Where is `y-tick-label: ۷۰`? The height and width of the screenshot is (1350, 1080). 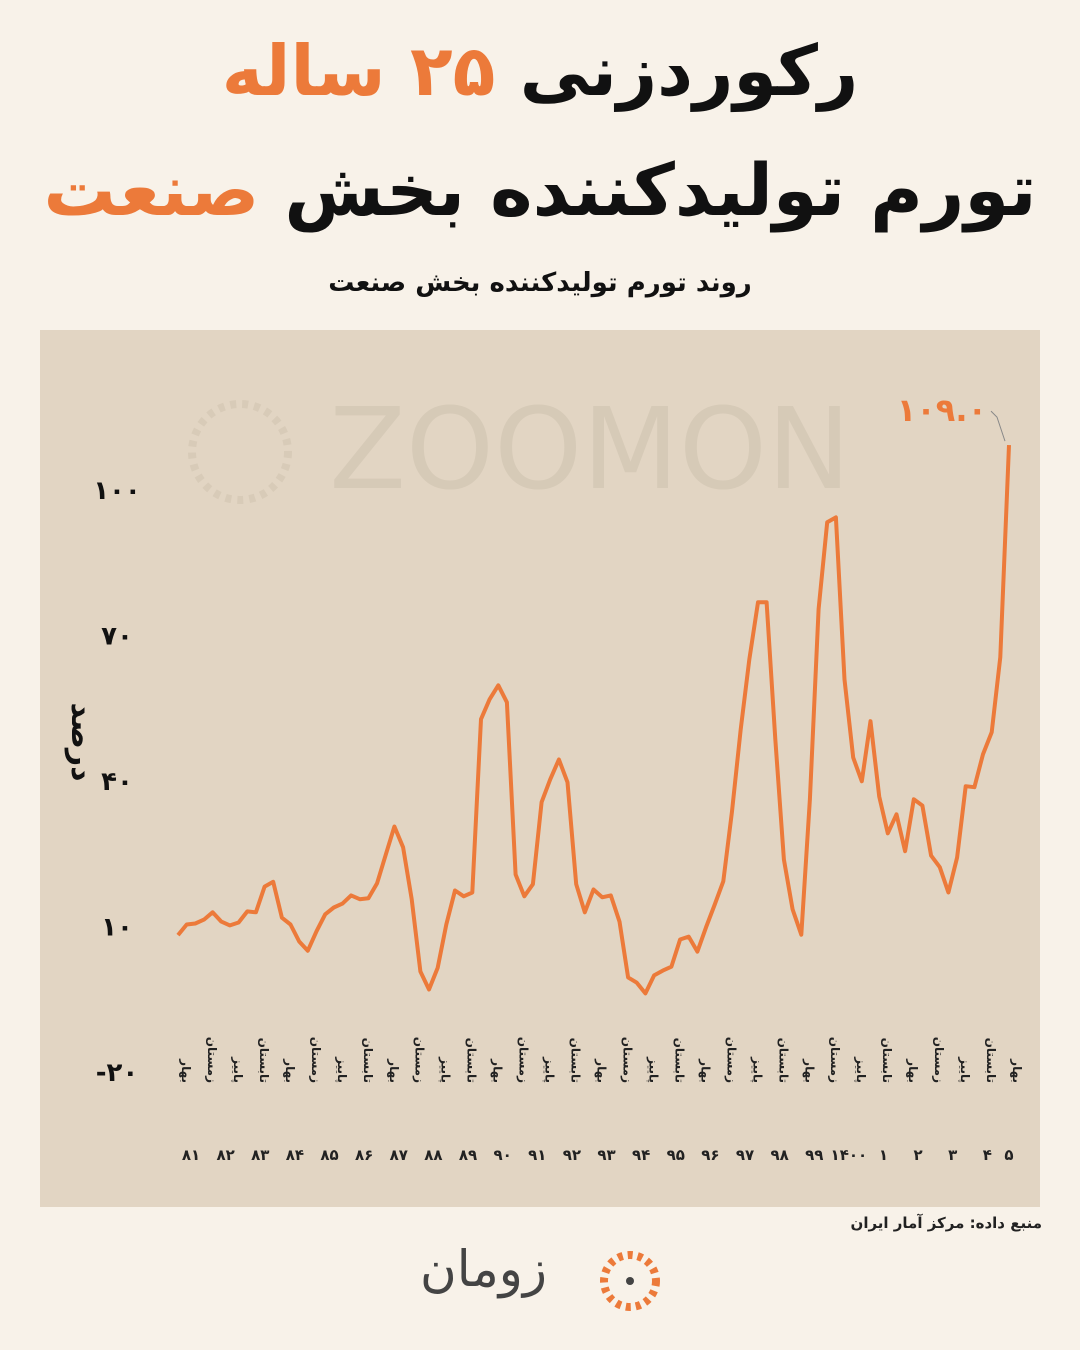 y-tick-label: ۷۰ is located at coordinates (117, 636).